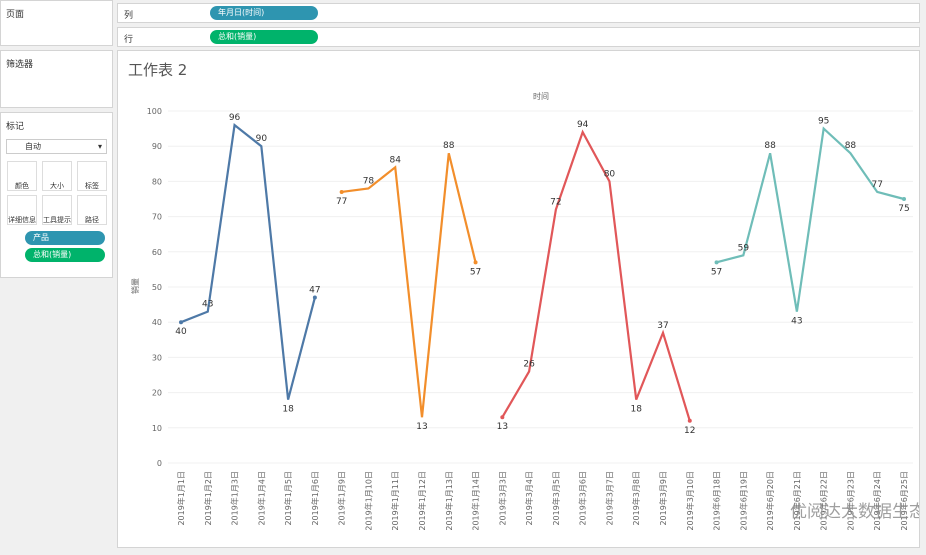 The height and width of the screenshot is (555, 926). Describe the element at coordinates (770, 501) in the screenshot. I see `x-tick-label: 2019年6月20日` at that location.